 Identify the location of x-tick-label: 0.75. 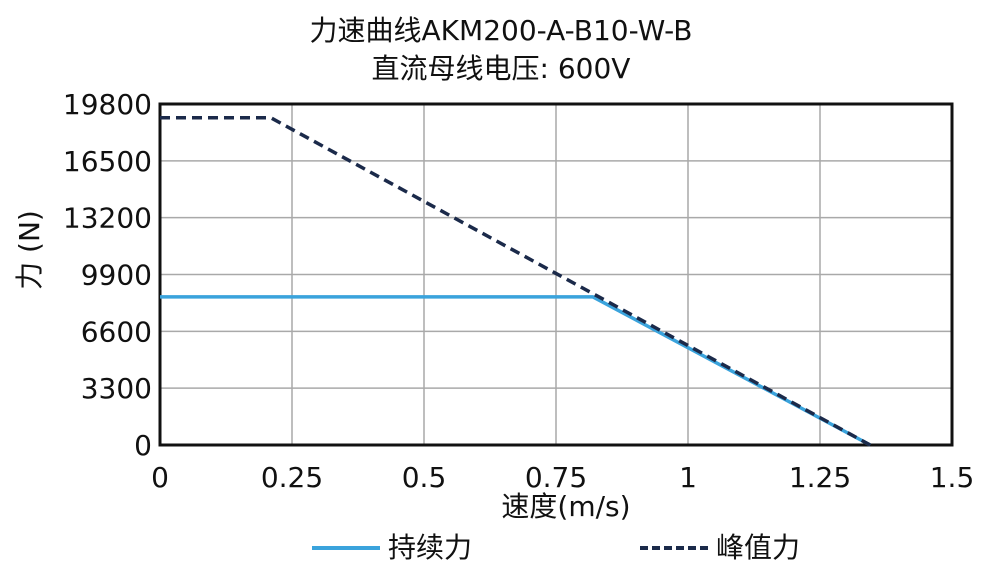
(556, 477).